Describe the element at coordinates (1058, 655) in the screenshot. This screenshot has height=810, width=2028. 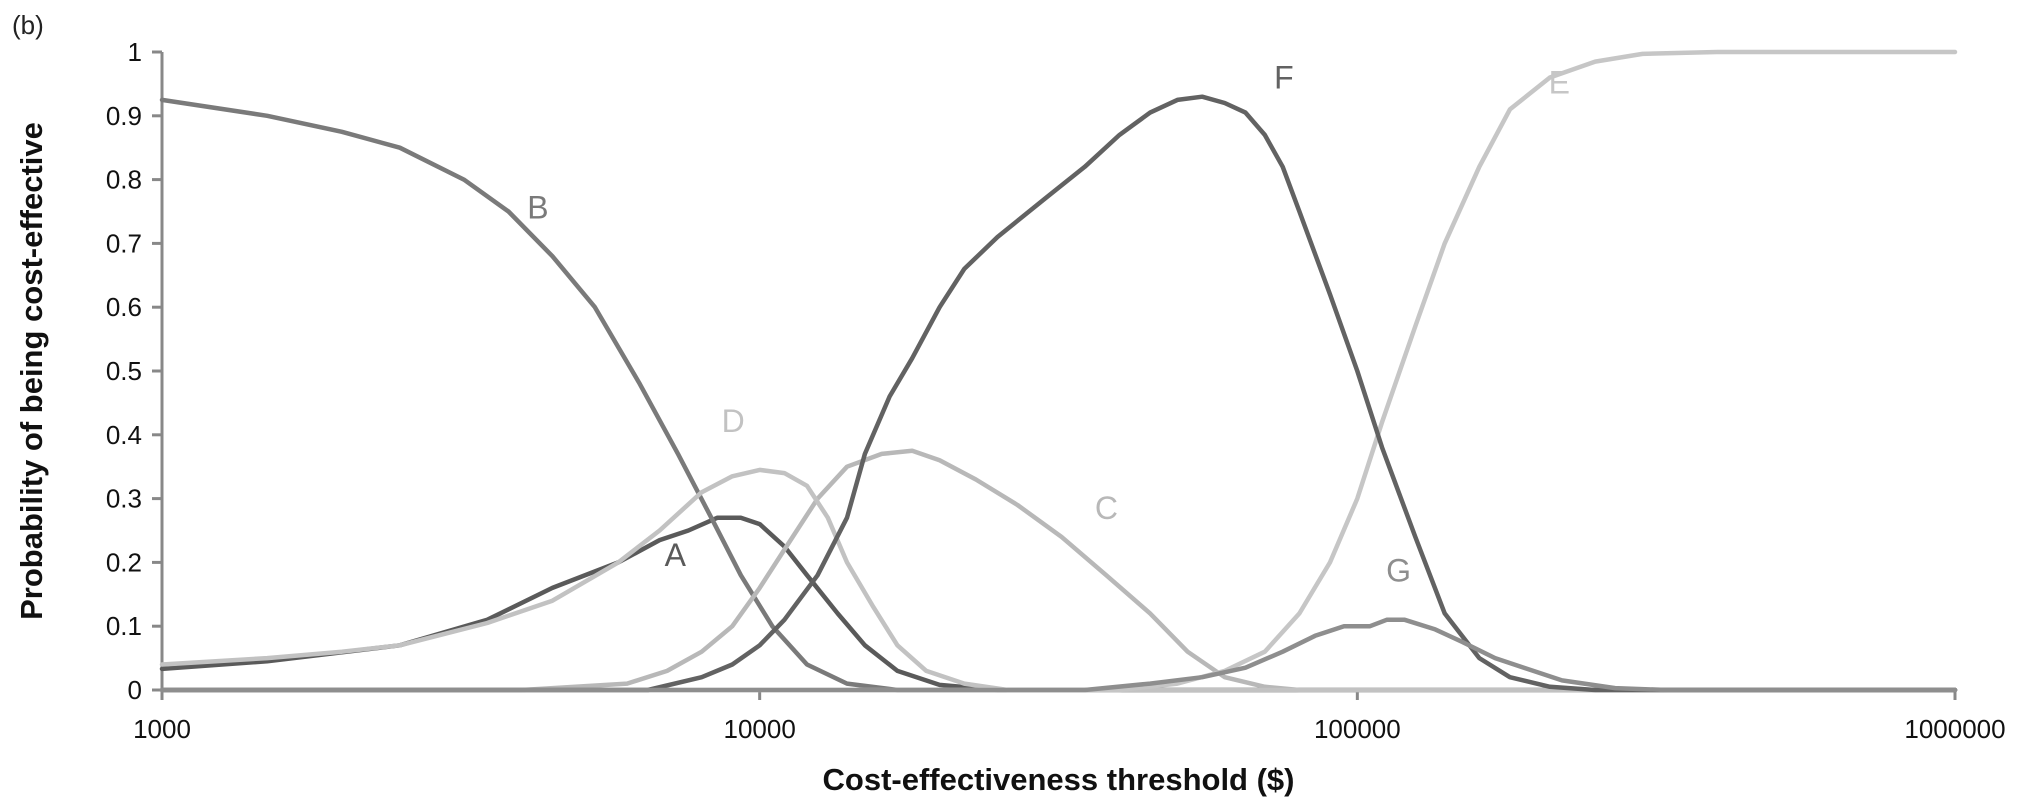
I see `series-line-g` at that location.